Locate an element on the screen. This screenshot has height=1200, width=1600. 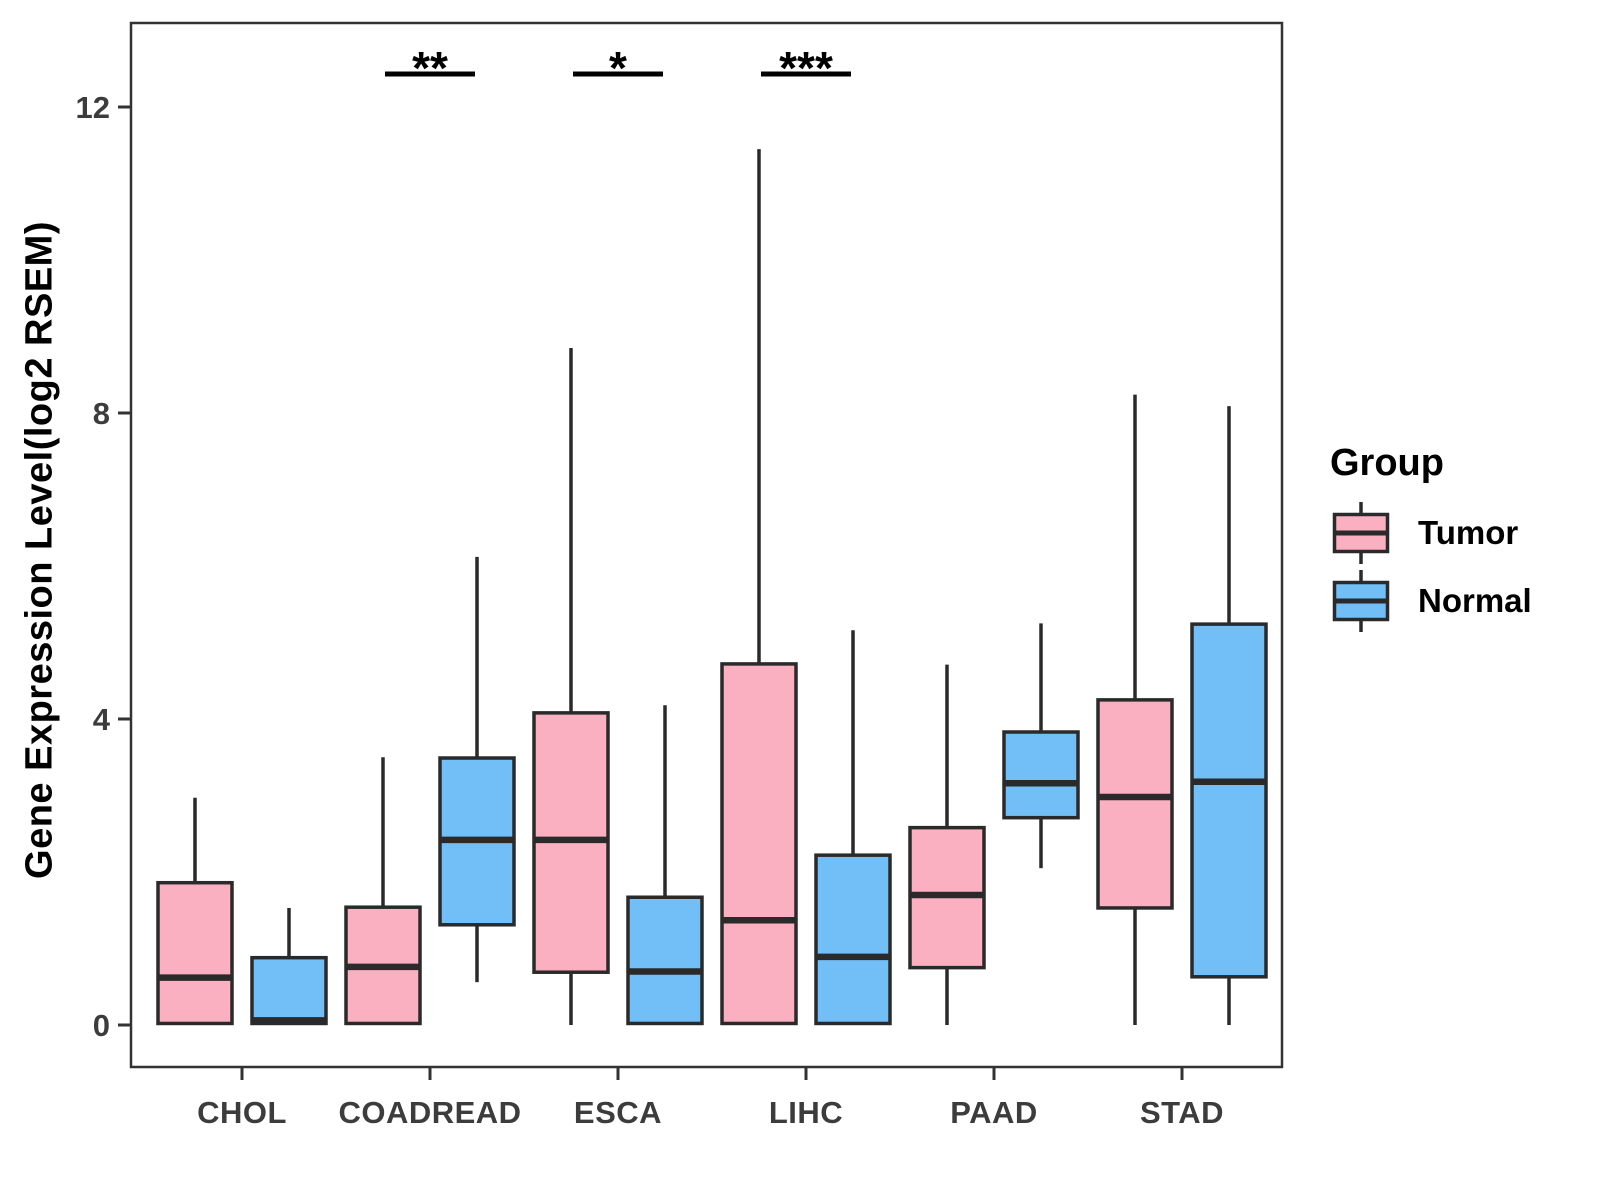
x-tick-label-paad: PAAD is located at coordinates (994, 1112).